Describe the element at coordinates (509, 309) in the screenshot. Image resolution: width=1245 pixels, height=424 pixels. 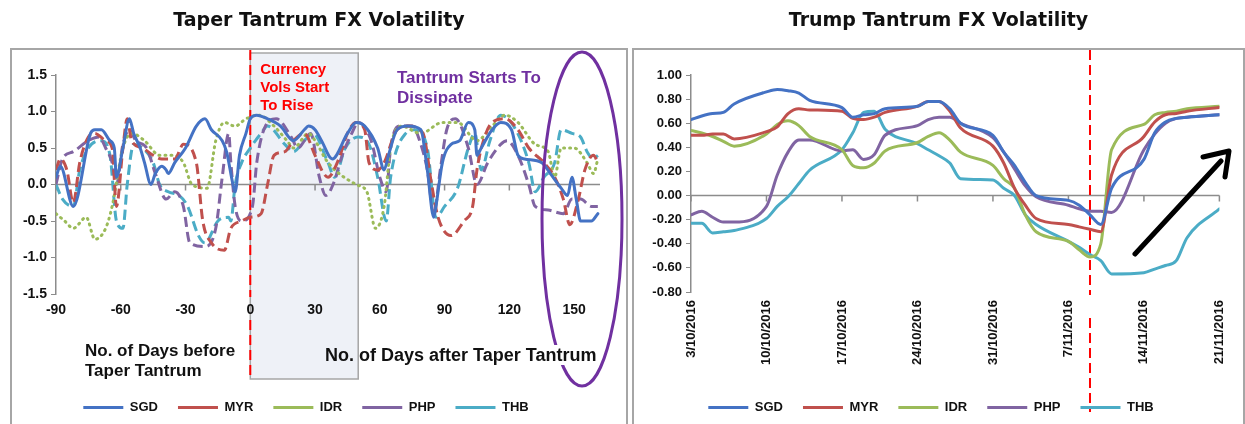
I see `x-tick-label: 120` at that location.